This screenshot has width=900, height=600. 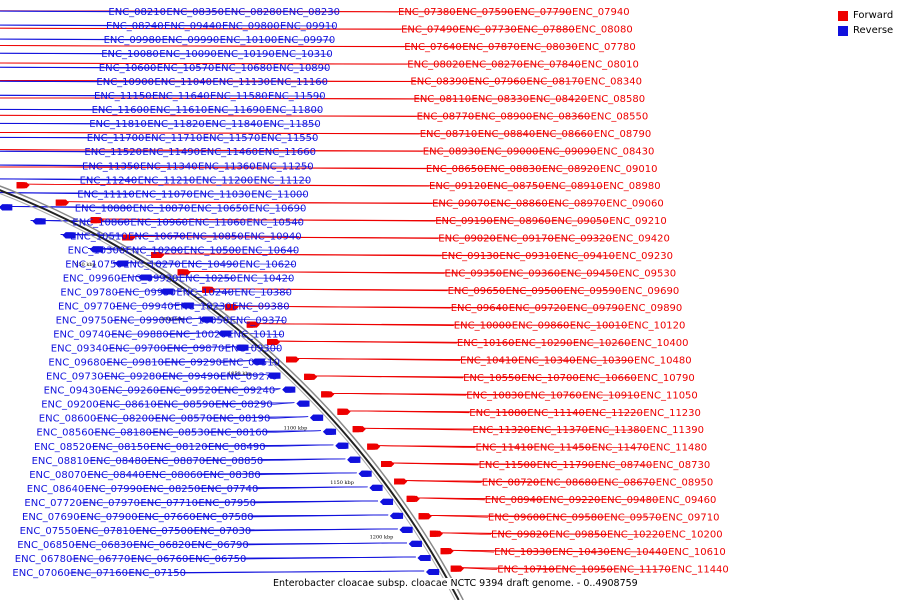 I want to click on gene-label: ENC_11370, so click(x=559, y=430).